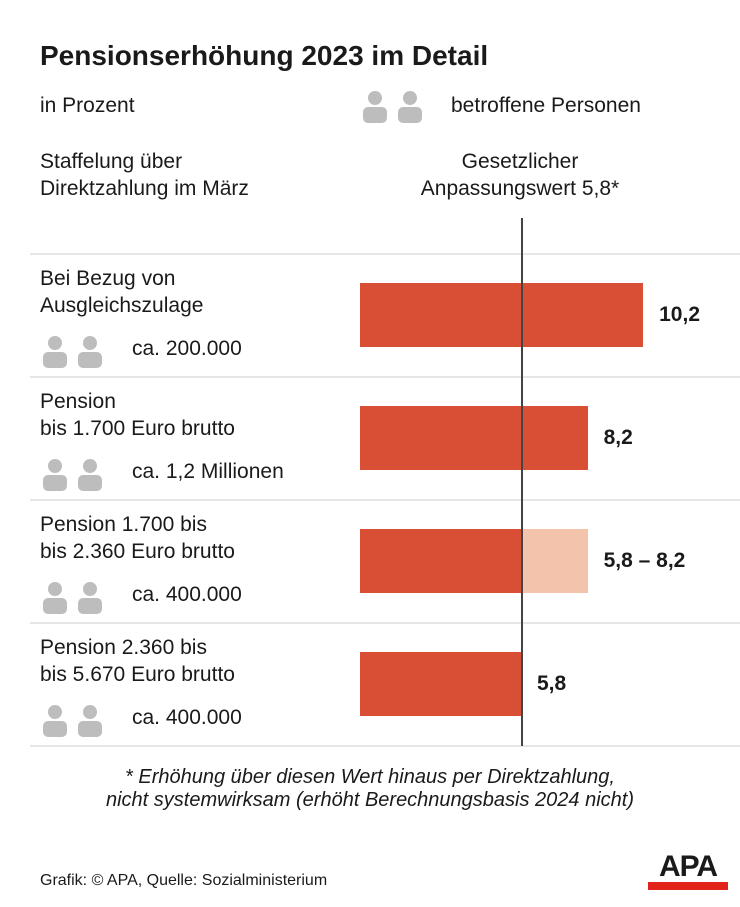  Describe the element at coordinates (688, 871) in the screenshot. I see `apa-logo: APA` at that location.